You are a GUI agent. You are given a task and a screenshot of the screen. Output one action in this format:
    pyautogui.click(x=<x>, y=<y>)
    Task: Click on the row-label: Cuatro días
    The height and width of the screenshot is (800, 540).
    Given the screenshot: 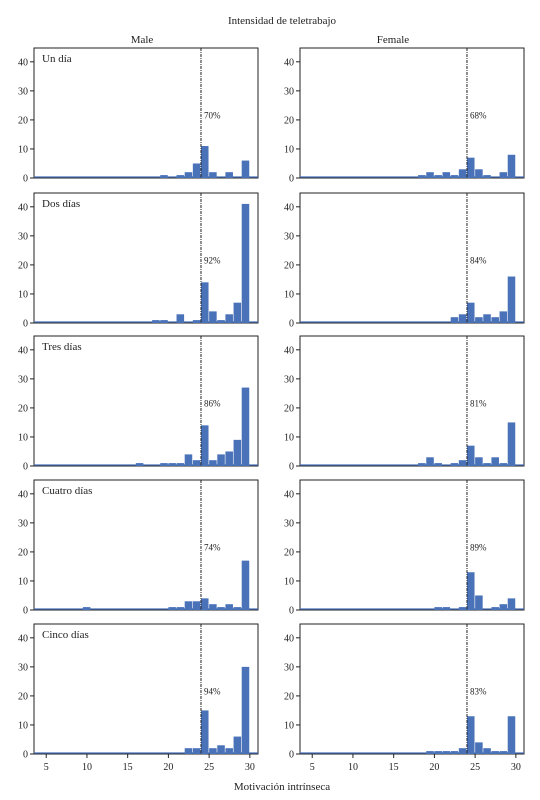 What is the action you would take?
    pyautogui.click(x=67, y=491)
    